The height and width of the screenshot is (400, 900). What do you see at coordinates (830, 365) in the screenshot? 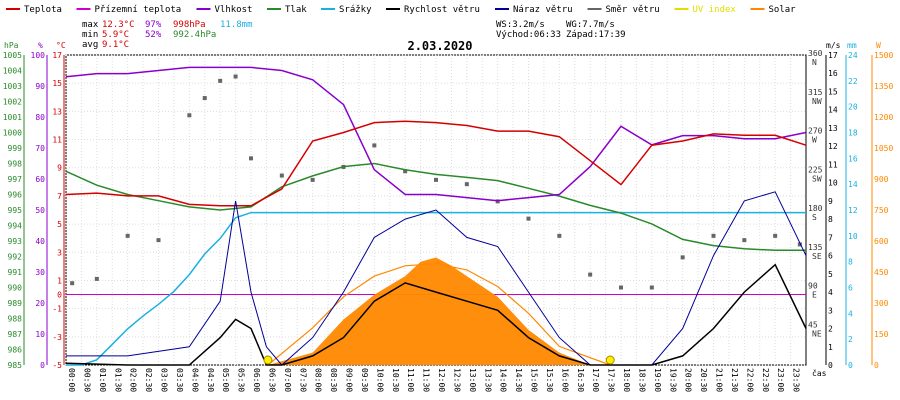
I see `wind-speed-axis-tick: 0` at bounding box center [830, 365].